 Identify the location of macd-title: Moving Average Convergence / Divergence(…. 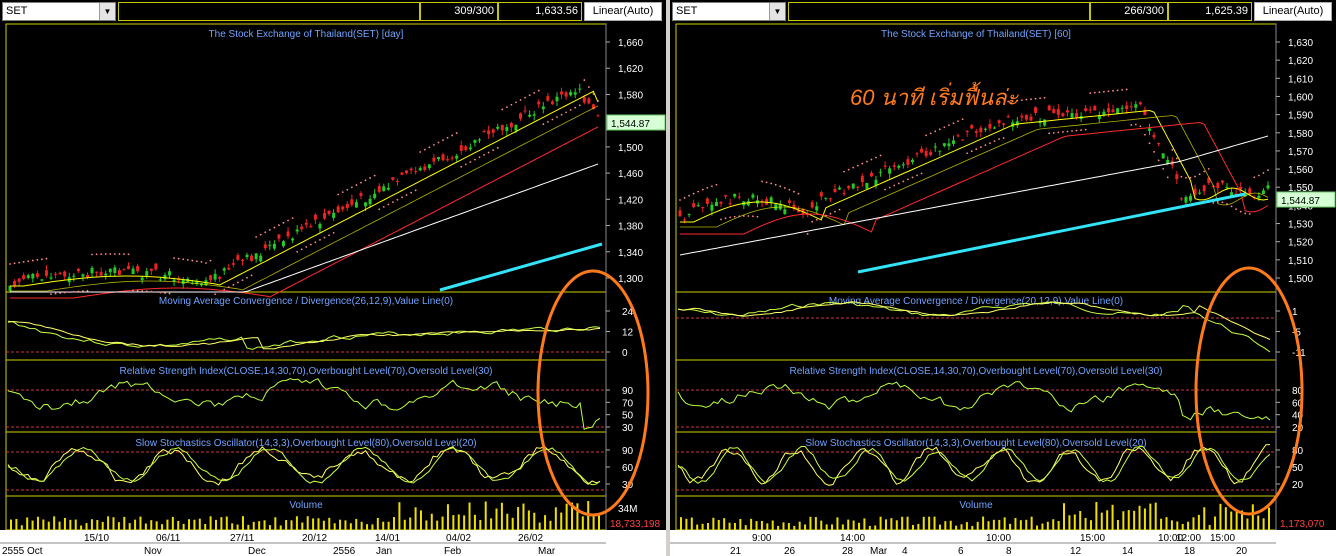
(976, 301).